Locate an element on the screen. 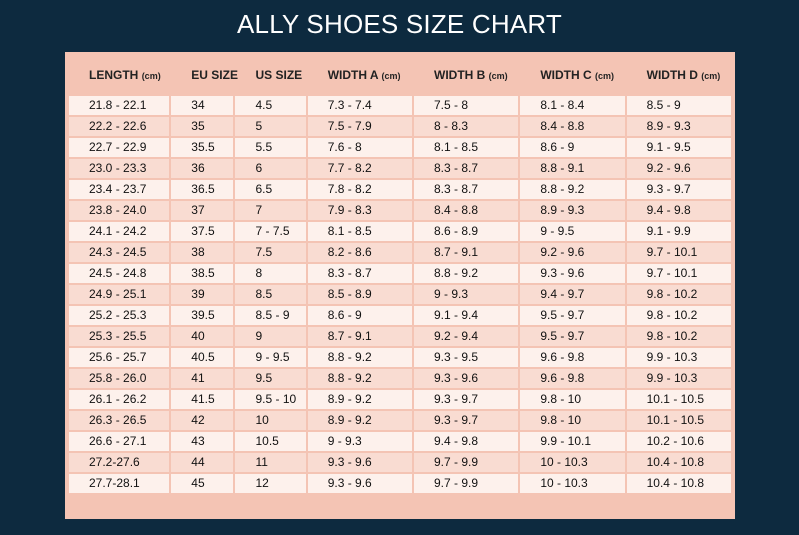 Image resolution: width=799 pixels, height=535 pixels. cell-width-c: 9 - 9.5 is located at coordinates (572, 231).